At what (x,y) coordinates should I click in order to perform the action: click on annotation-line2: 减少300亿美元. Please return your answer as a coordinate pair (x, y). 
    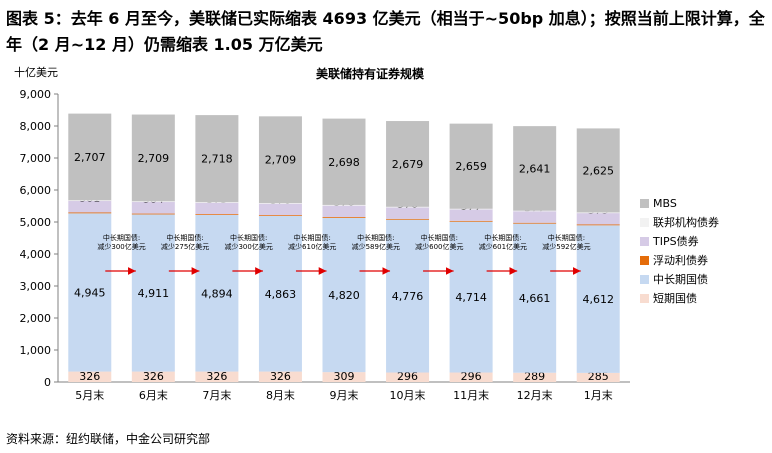
    Looking at the image, I should click on (121, 246).